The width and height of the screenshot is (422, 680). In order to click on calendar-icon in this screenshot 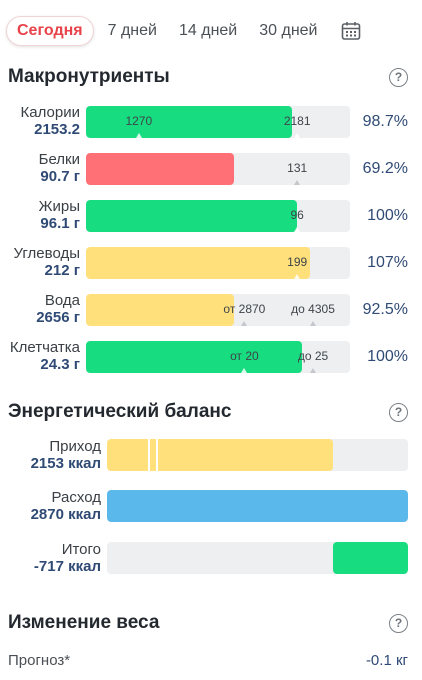, I will do `click(351, 31)`.